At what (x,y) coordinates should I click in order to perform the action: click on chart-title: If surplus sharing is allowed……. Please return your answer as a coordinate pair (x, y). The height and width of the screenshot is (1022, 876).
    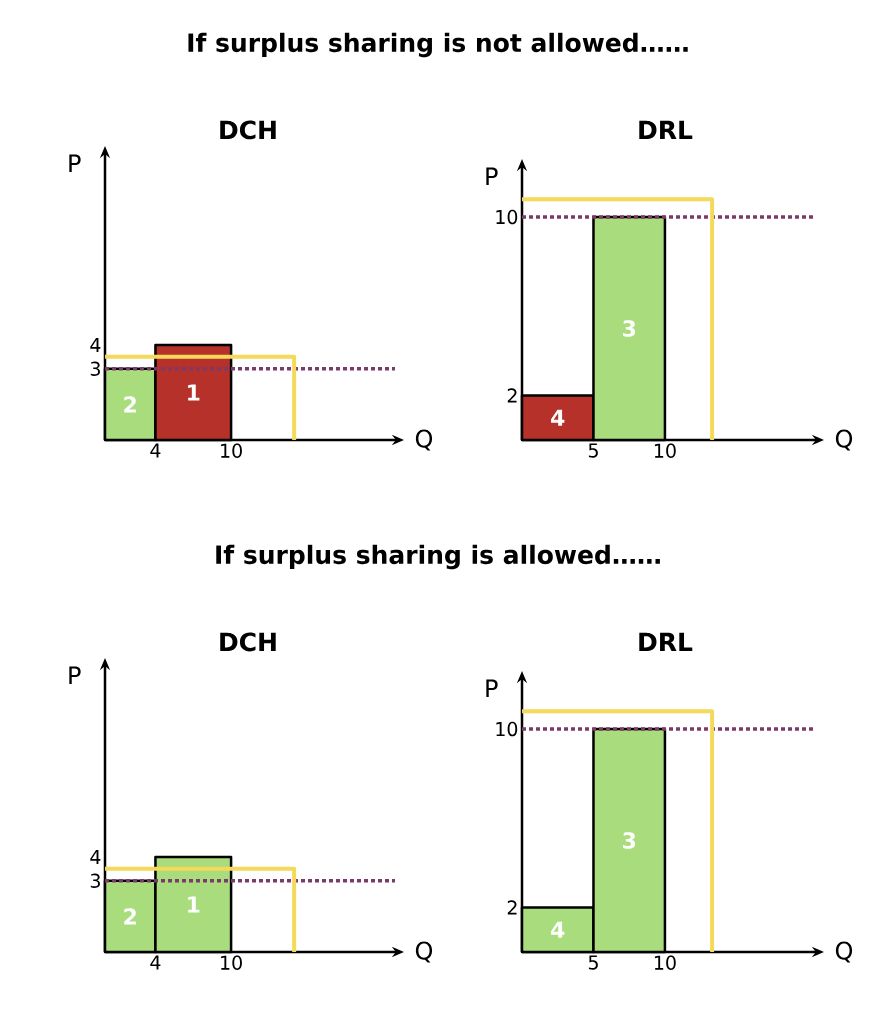
    Looking at the image, I should click on (438, 557).